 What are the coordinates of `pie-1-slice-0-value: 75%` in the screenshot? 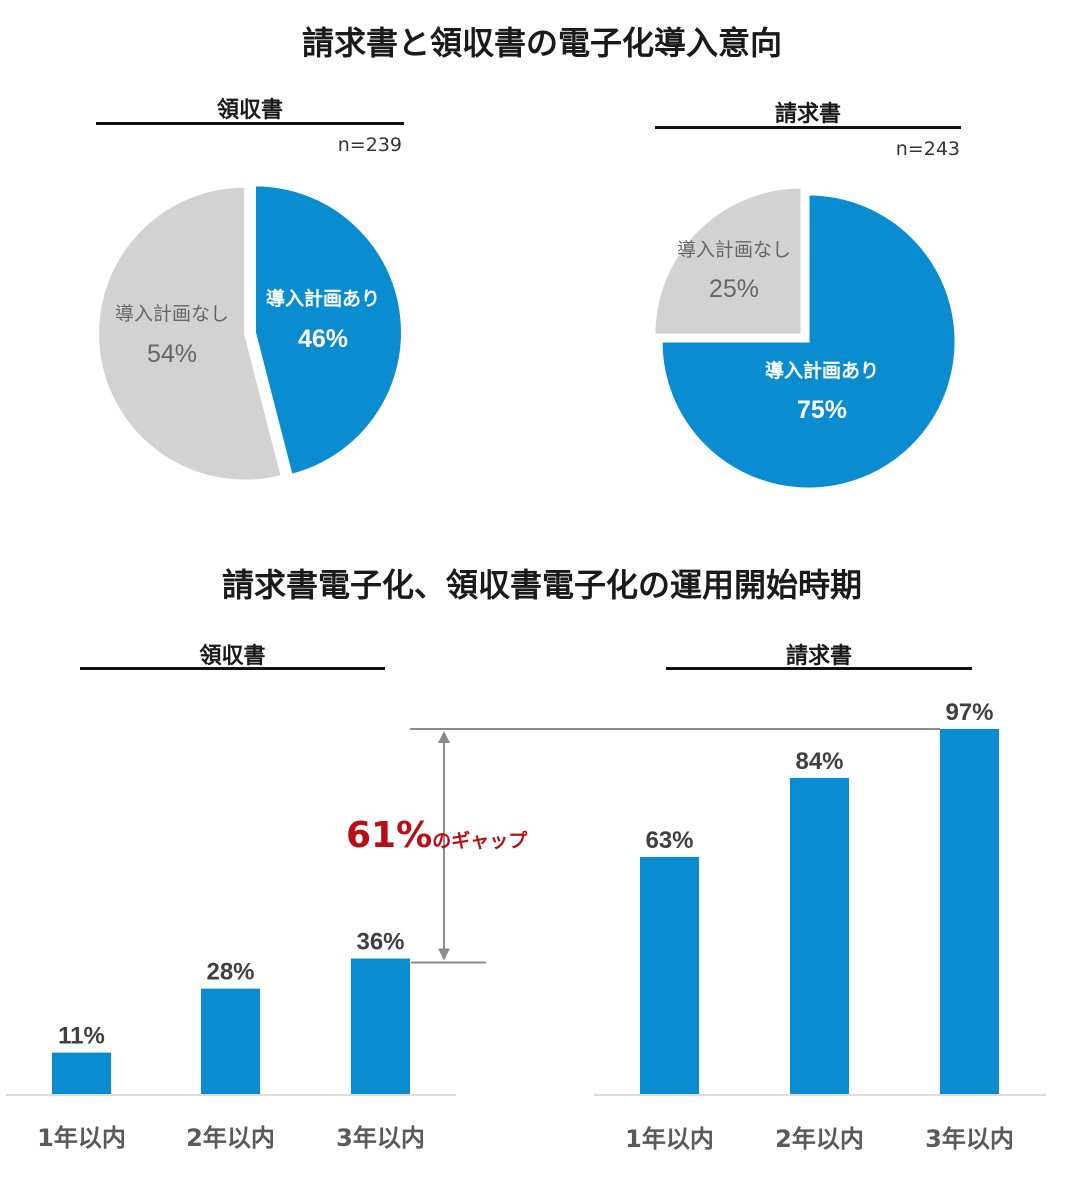 It's located at (822, 410).